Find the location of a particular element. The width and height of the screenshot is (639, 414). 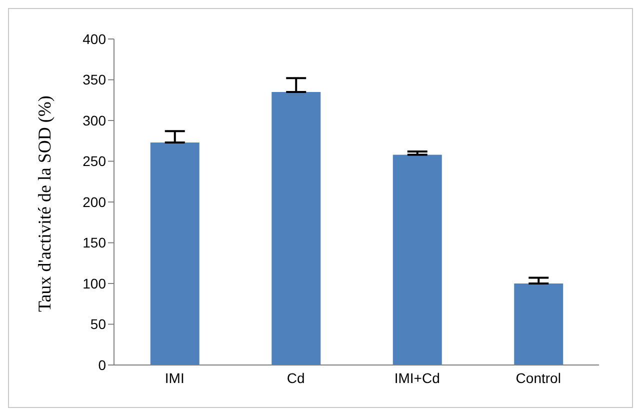

y-tick-label: 400 is located at coordinates (94, 38).